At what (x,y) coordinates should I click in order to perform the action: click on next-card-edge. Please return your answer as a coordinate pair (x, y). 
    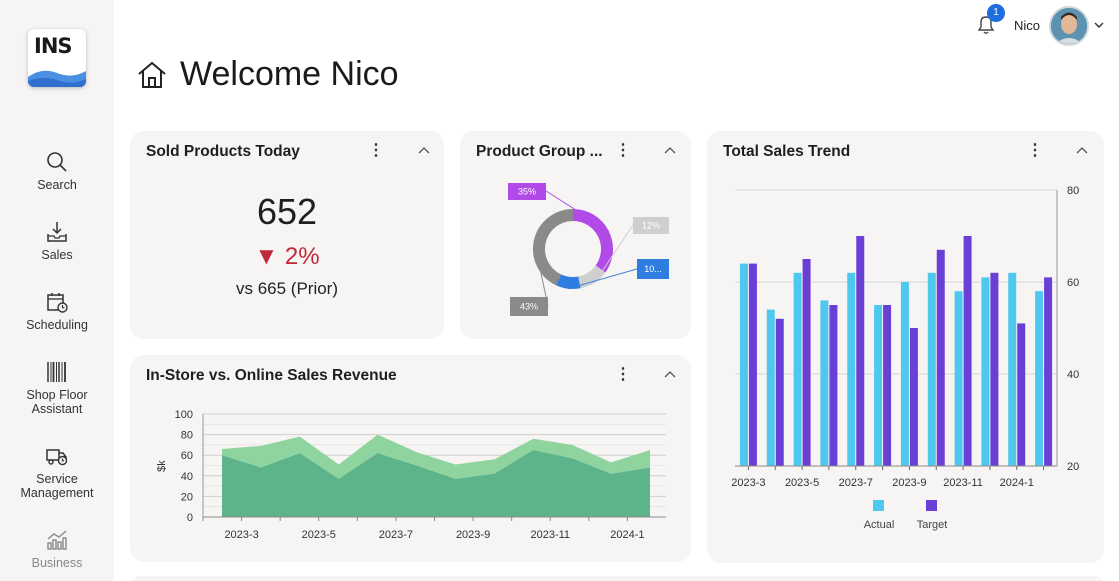
    Looking at the image, I should click on (617, 578).